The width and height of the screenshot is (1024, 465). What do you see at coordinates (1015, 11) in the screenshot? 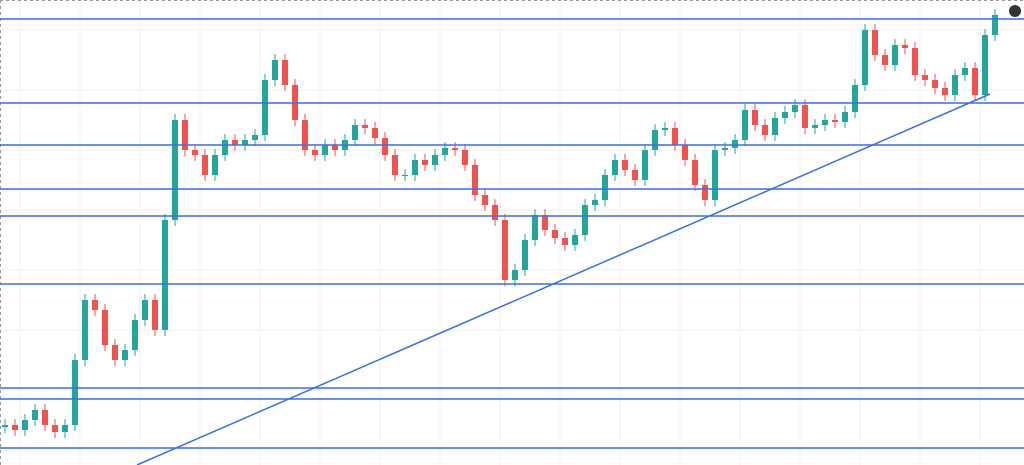
I see `settings-icon` at bounding box center [1015, 11].